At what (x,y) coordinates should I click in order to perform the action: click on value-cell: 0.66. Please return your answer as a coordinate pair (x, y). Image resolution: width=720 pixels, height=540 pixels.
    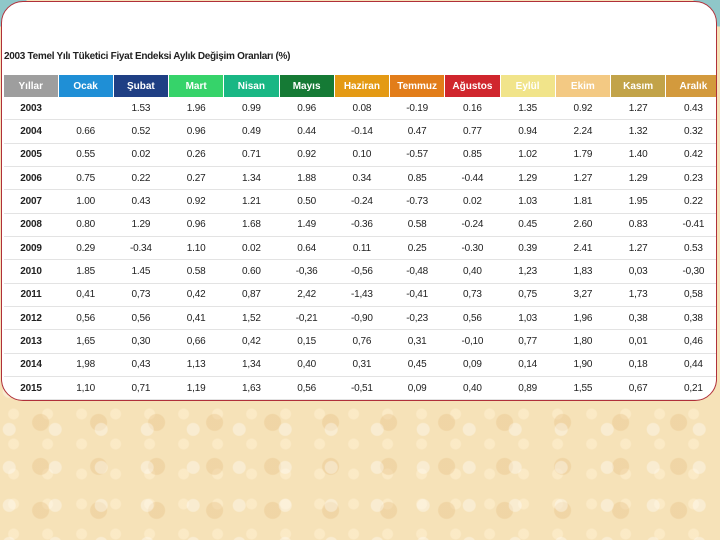
    Looking at the image, I should click on (86, 131).